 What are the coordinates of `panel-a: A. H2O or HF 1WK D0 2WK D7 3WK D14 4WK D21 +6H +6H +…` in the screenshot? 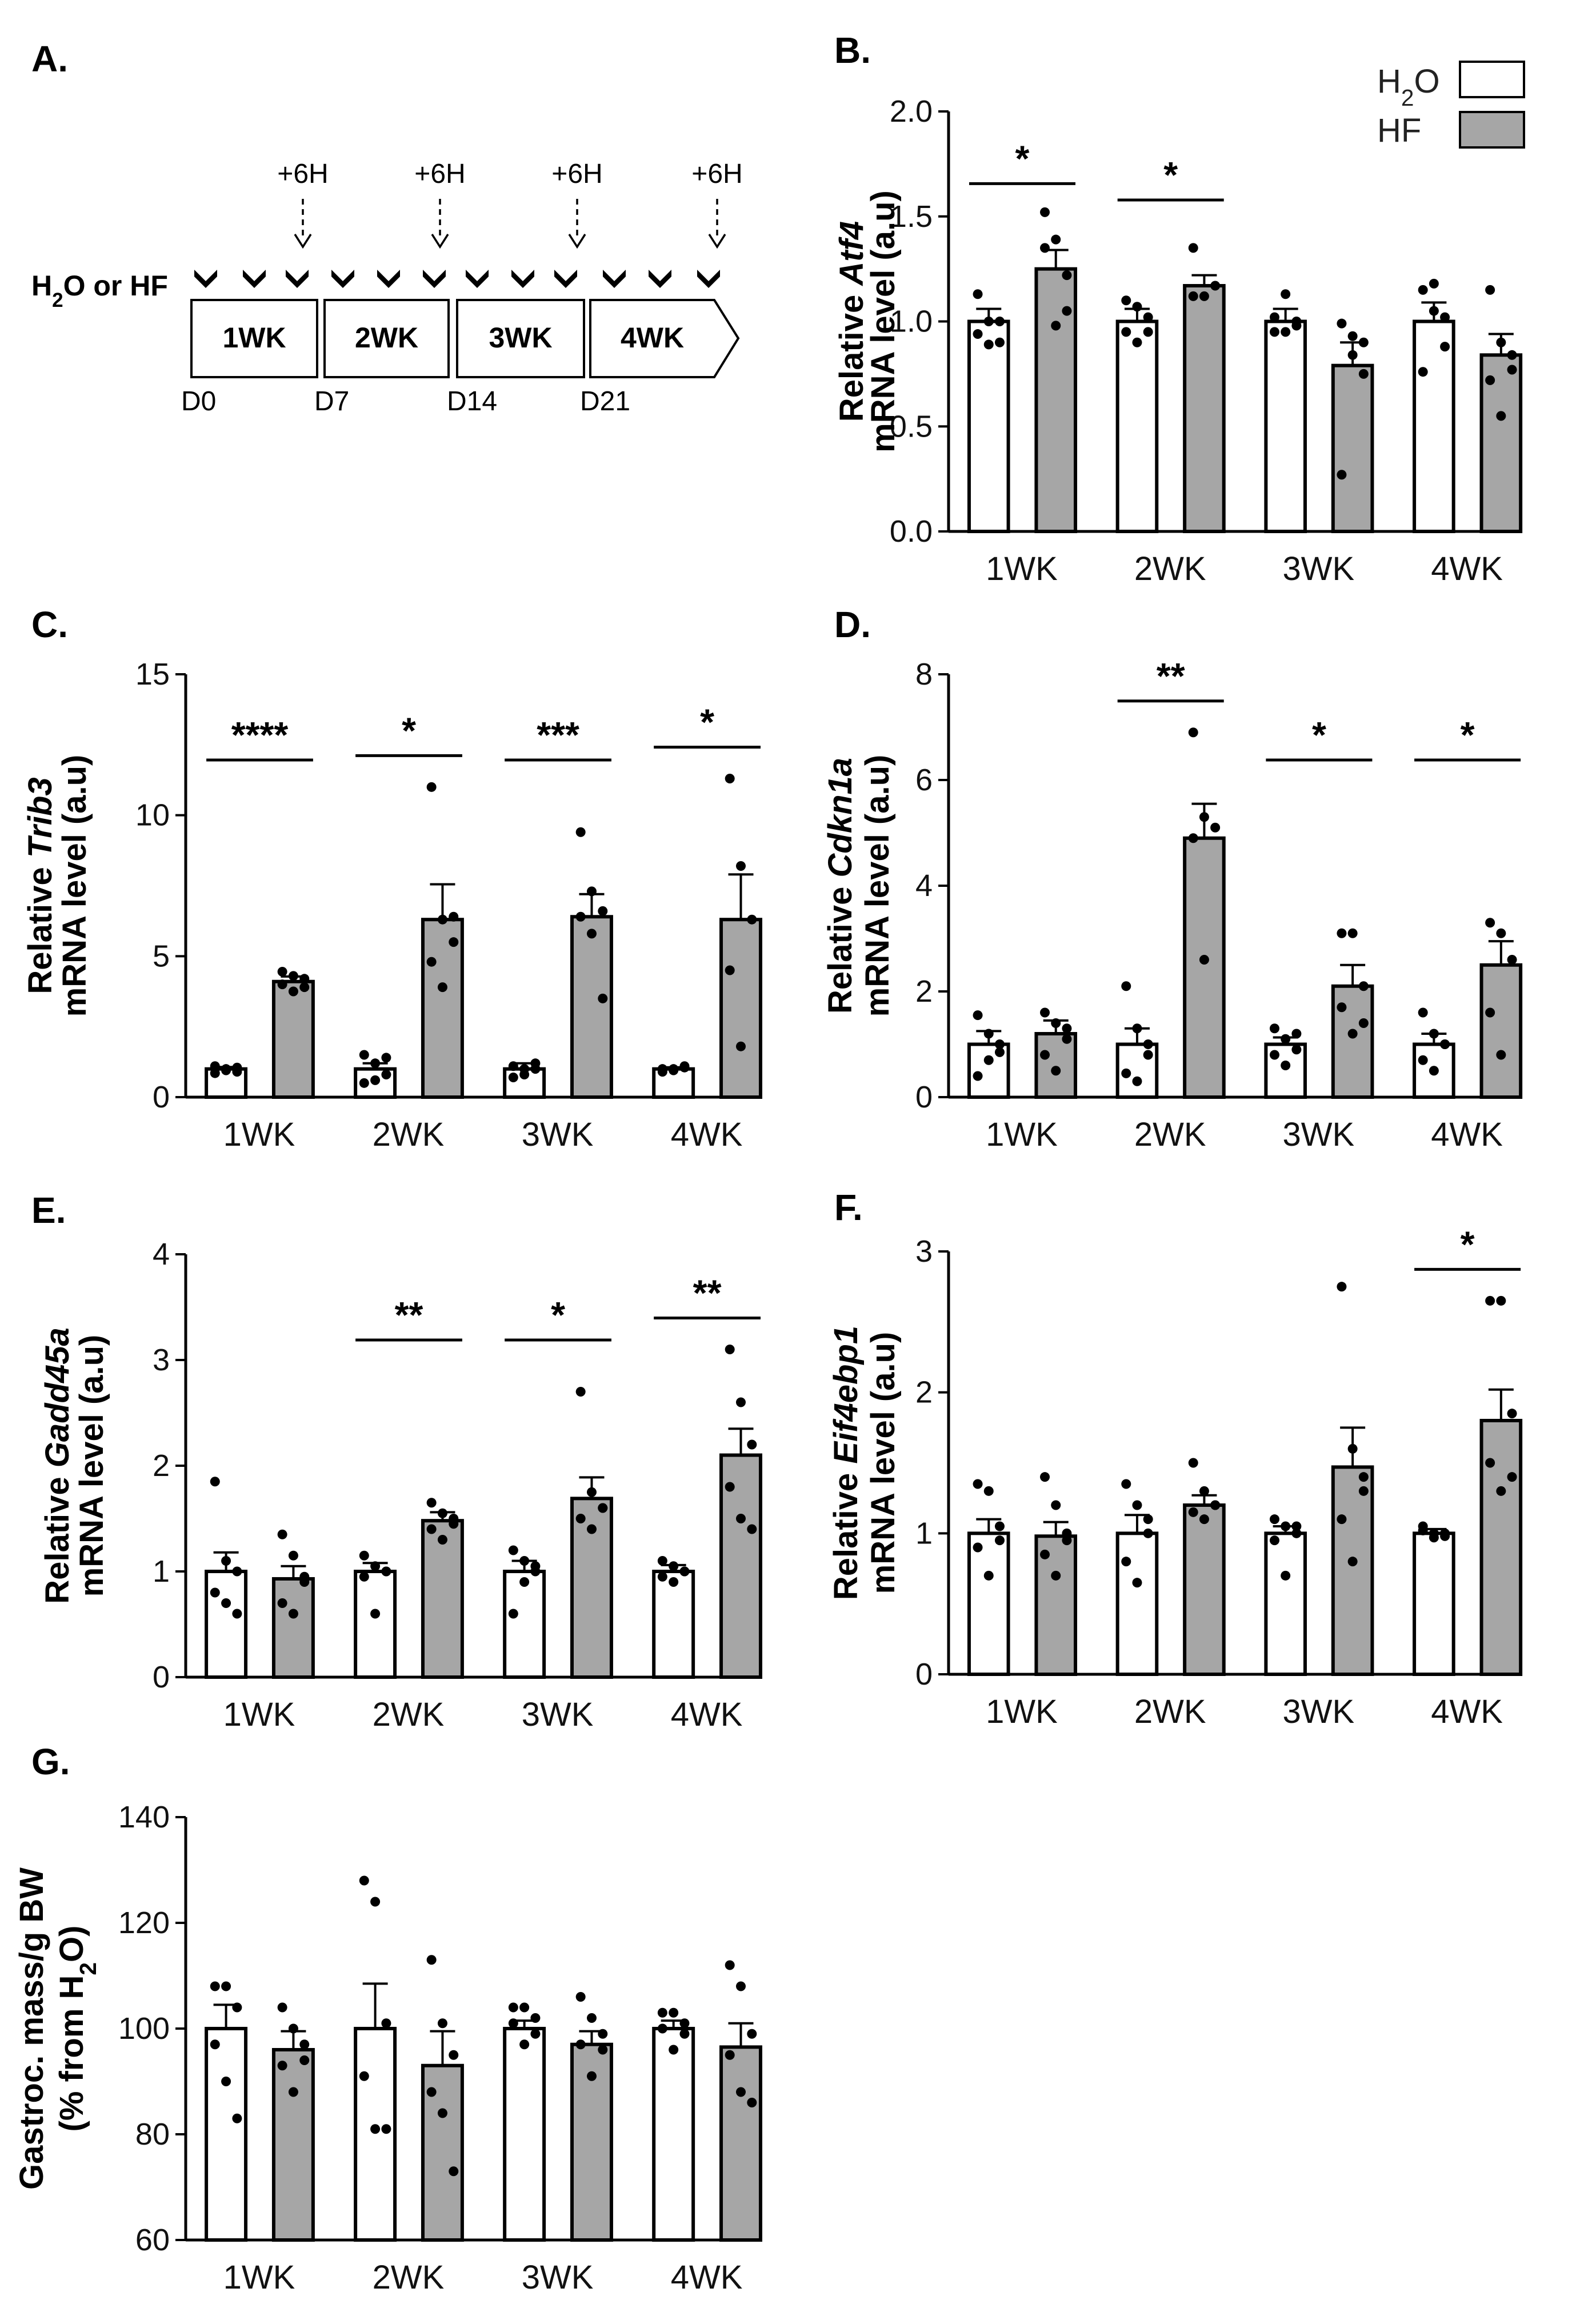 It's located at (387, 227).